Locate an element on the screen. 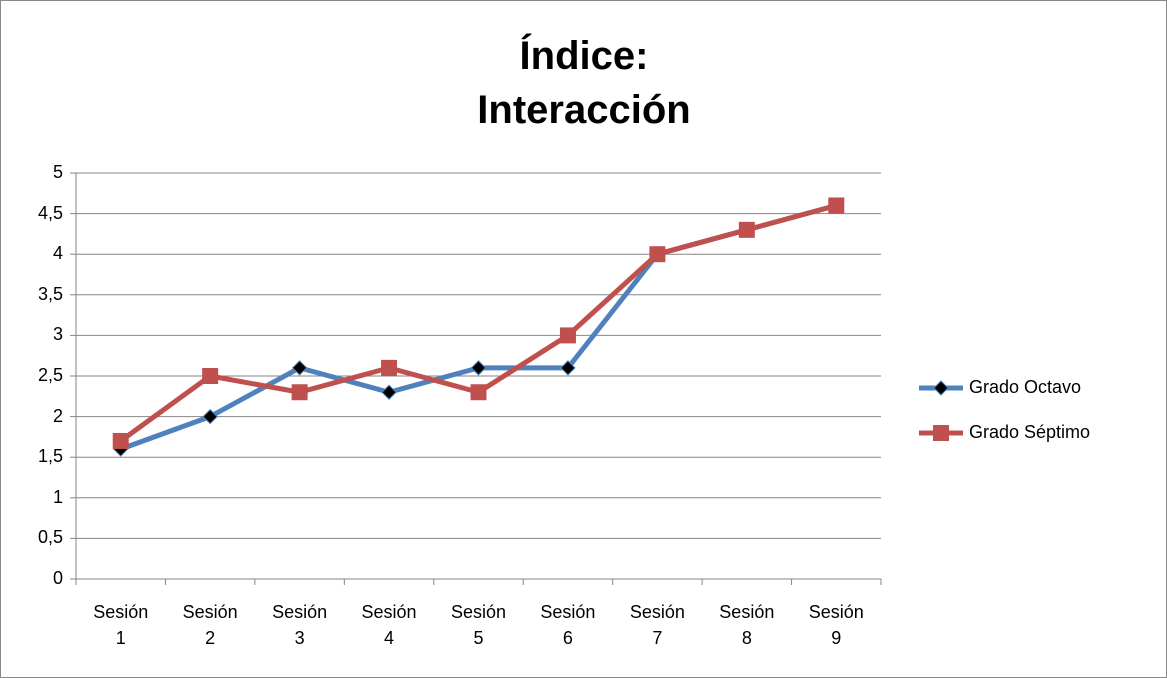 Image resolution: width=1167 pixels, height=678 pixels. y-tick-label: 2,5 is located at coordinates (50, 375).